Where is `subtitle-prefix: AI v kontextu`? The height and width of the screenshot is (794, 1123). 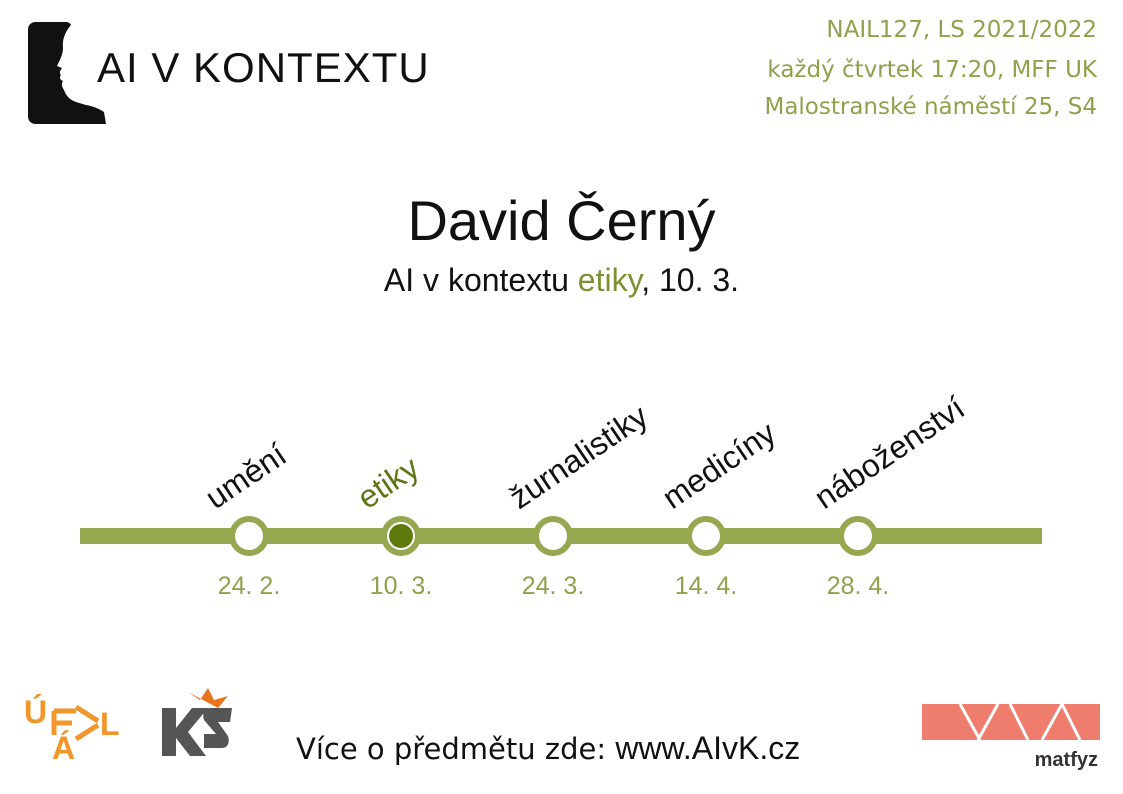 subtitle-prefix: AI v kontextu is located at coordinates (480, 280).